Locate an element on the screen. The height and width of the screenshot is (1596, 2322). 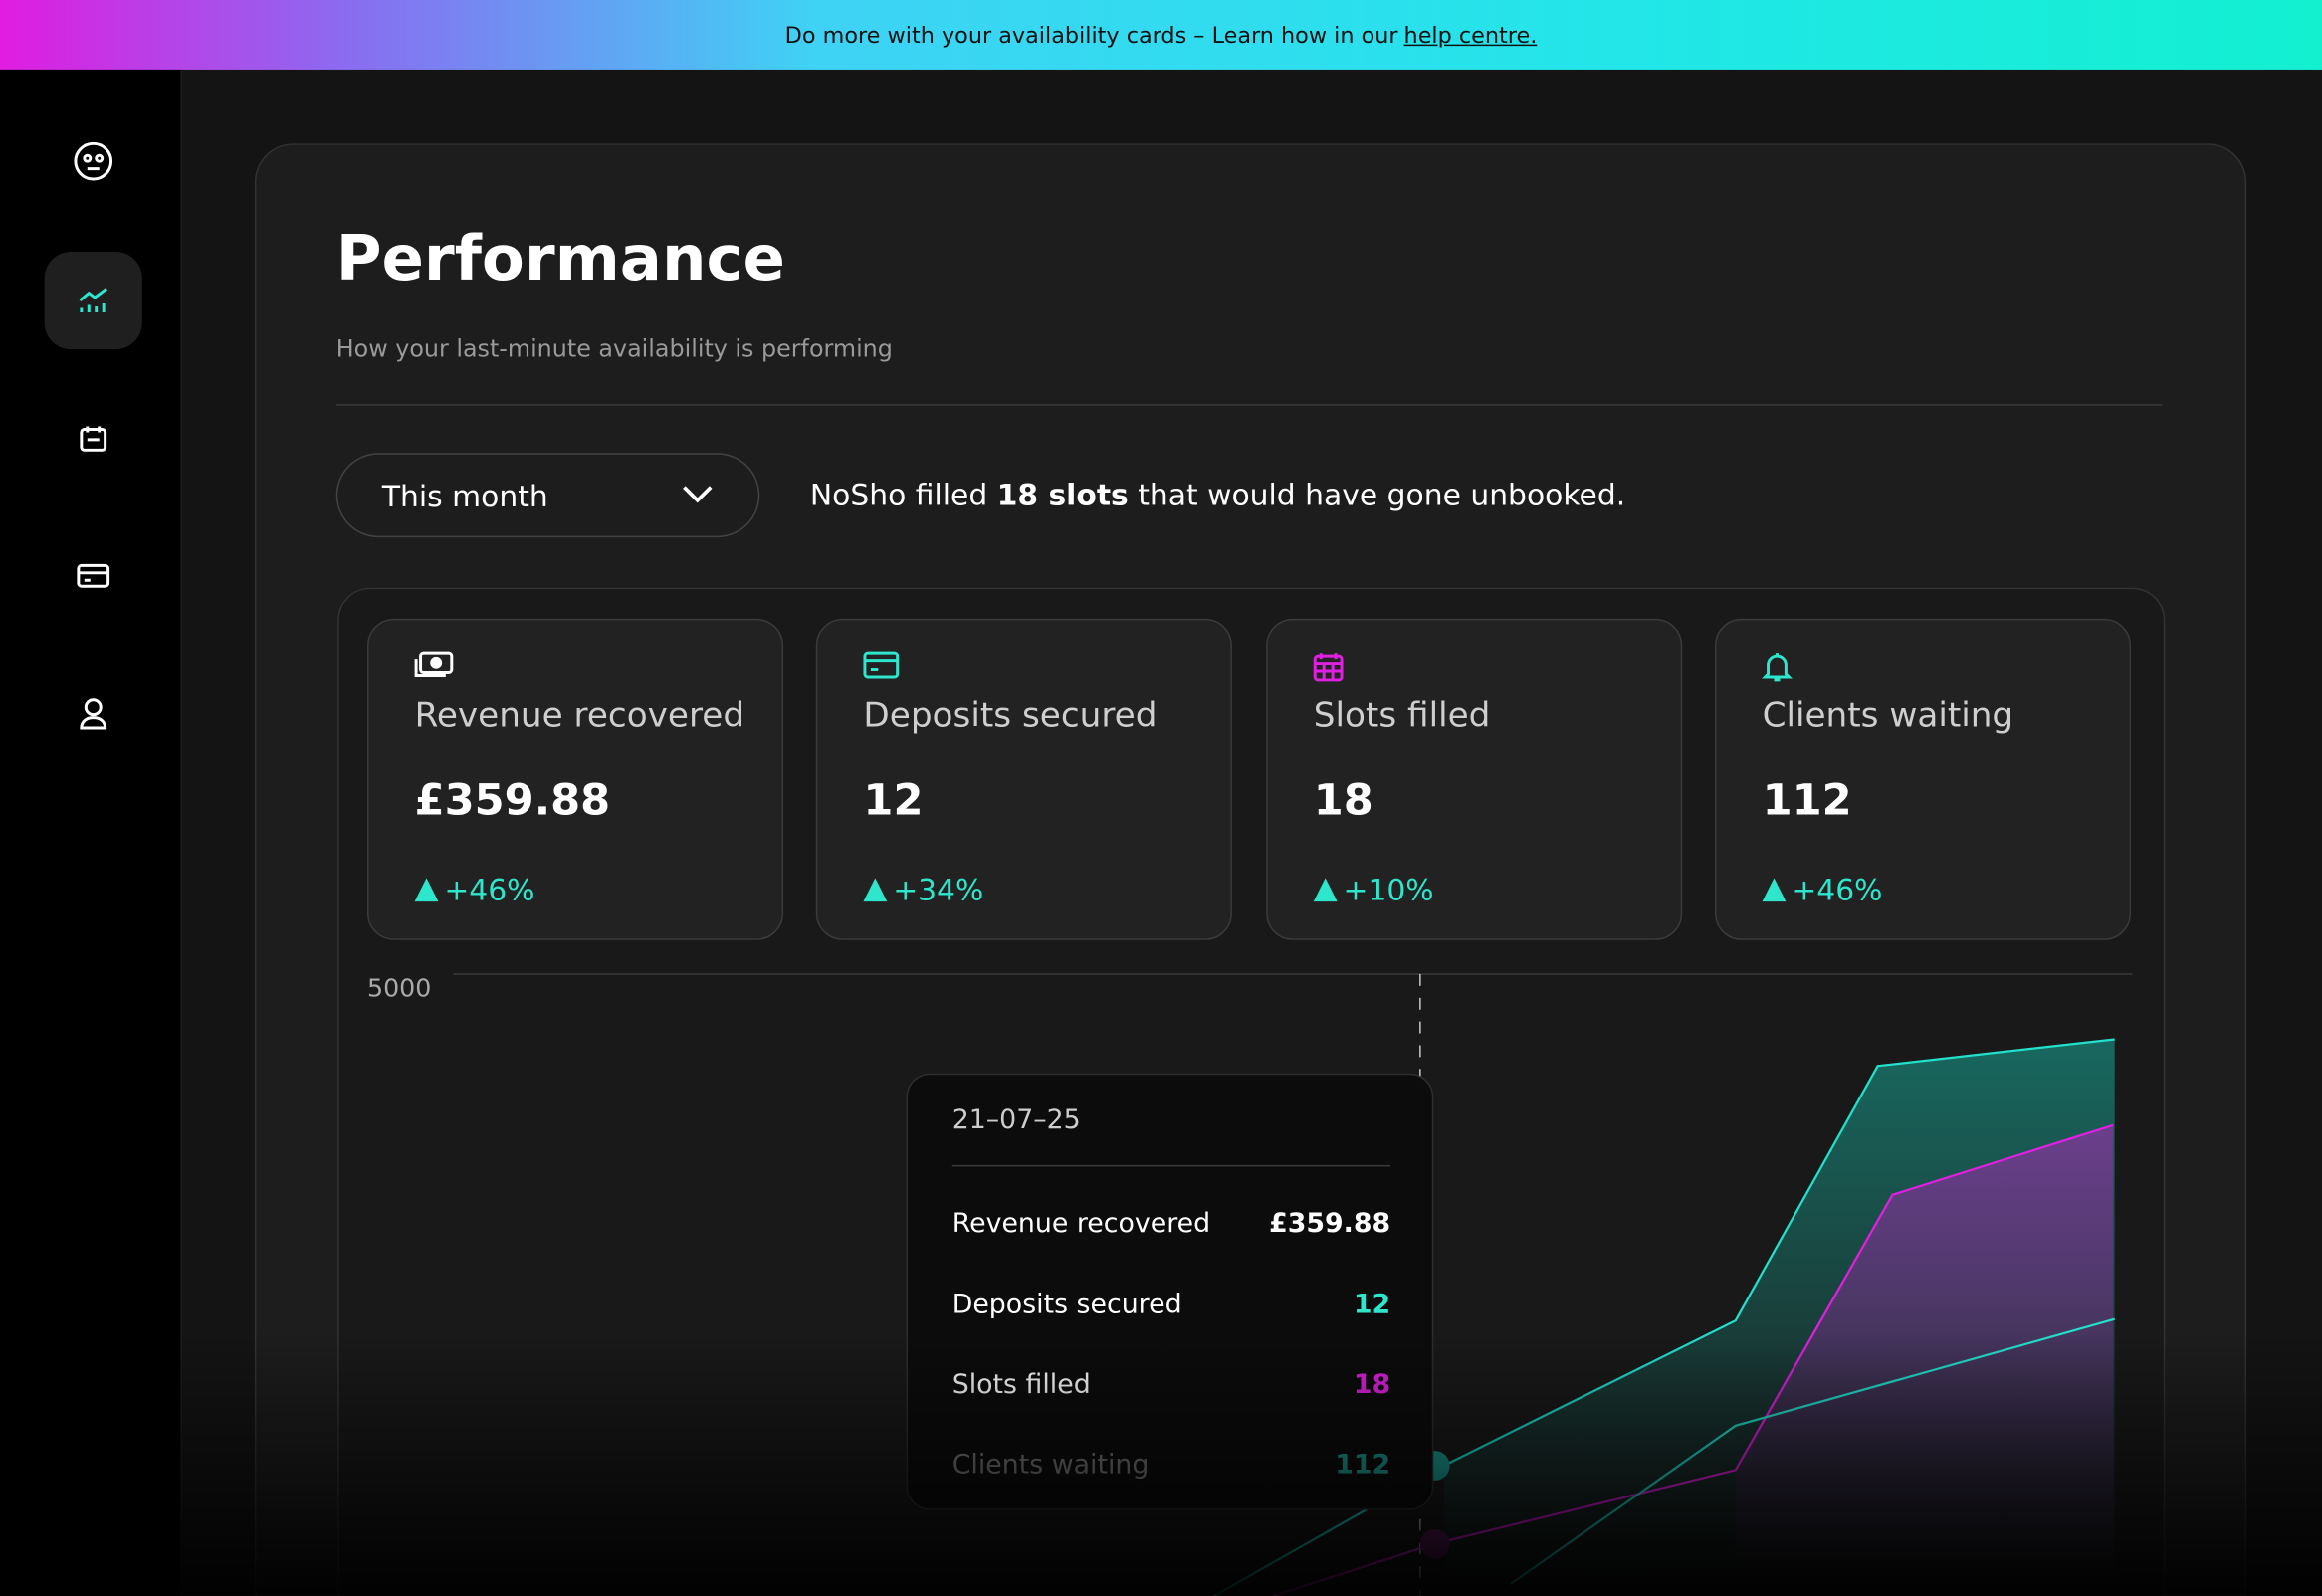
tooltip-label: Revenue recovered is located at coordinates (1081, 1224).